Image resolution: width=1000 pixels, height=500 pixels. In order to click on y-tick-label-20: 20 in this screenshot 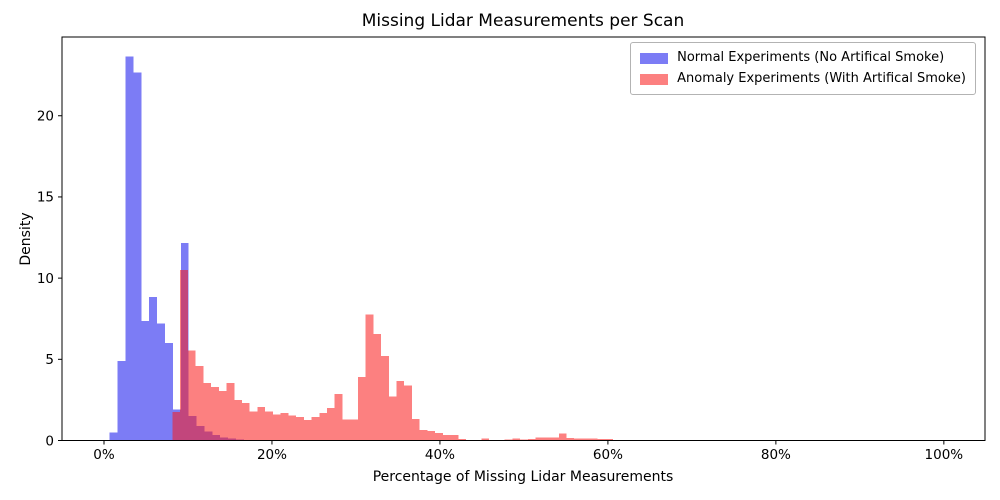, I will do `click(45, 117)`.